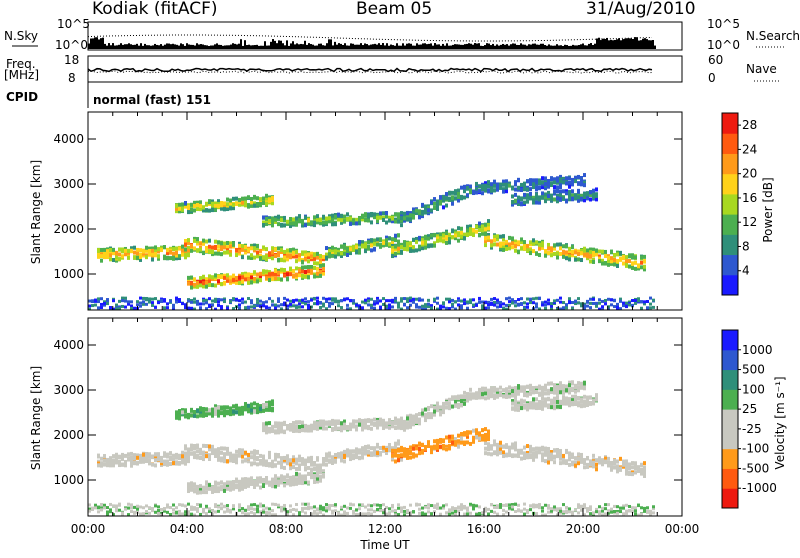 Image resolution: width=800 pixels, height=558 pixels. Describe the element at coordinates (68, 184) in the screenshot. I see `y-tick-label: 3000` at that location.